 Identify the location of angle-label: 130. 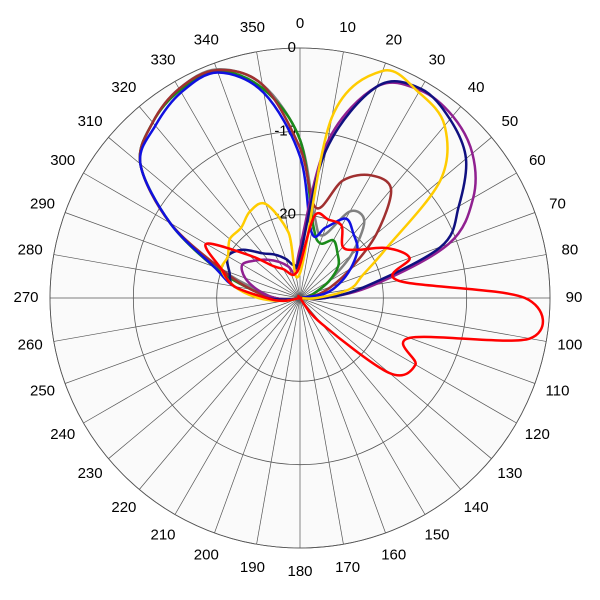
(509, 473).